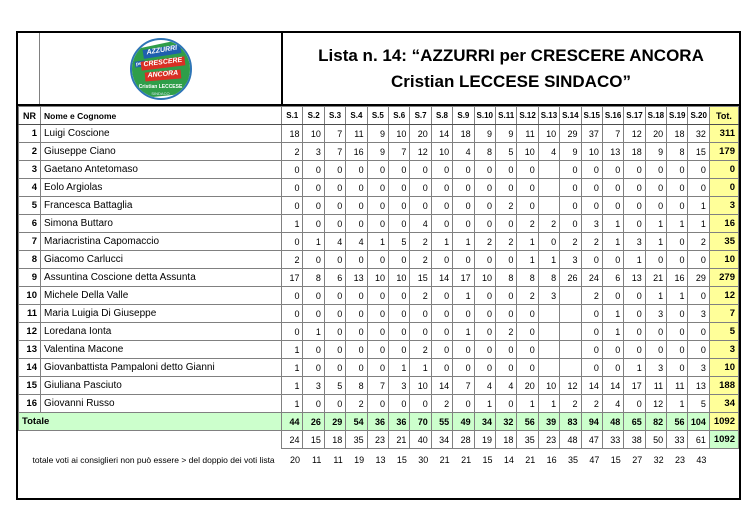  Describe the element at coordinates (380, 459) in the screenshot. I see `note-cell-s5: 13` at that location.